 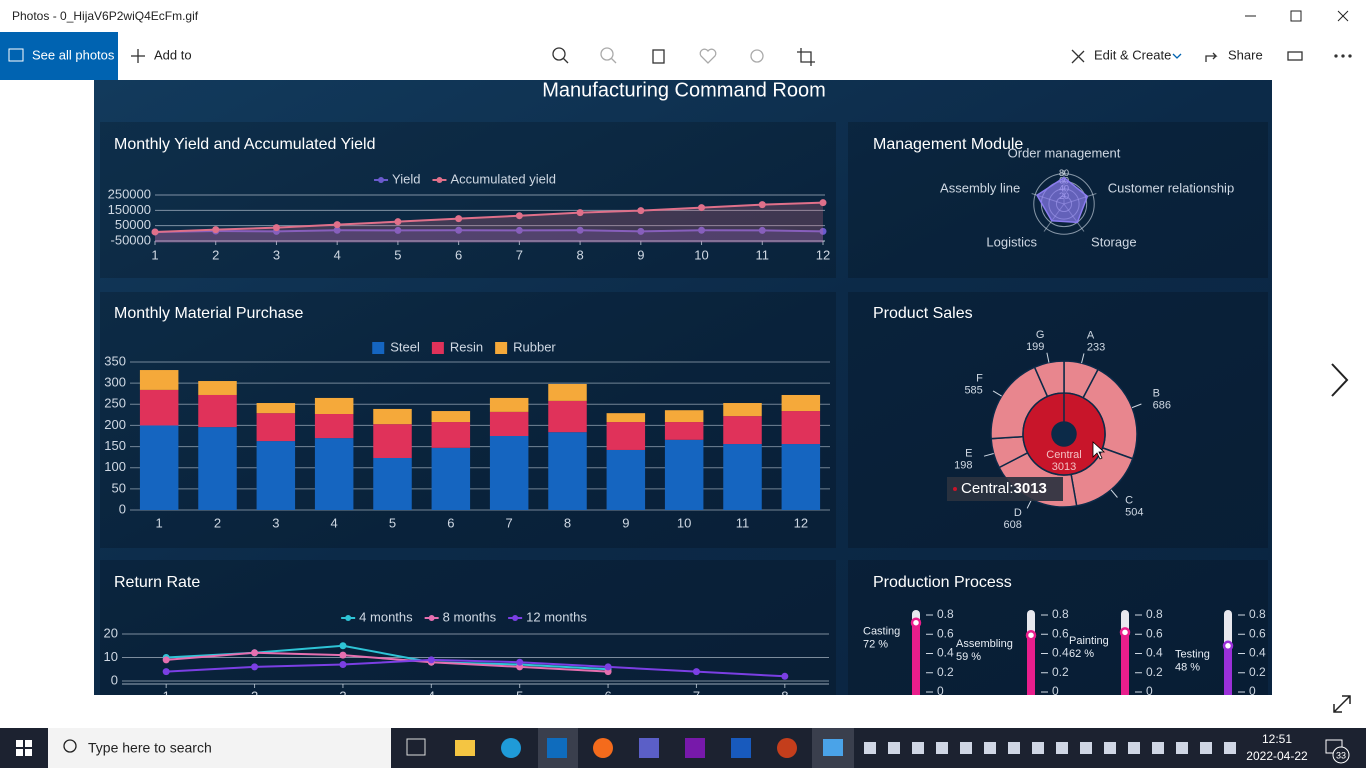 I want to click on segment-value: 233, so click(x=1096, y=348).